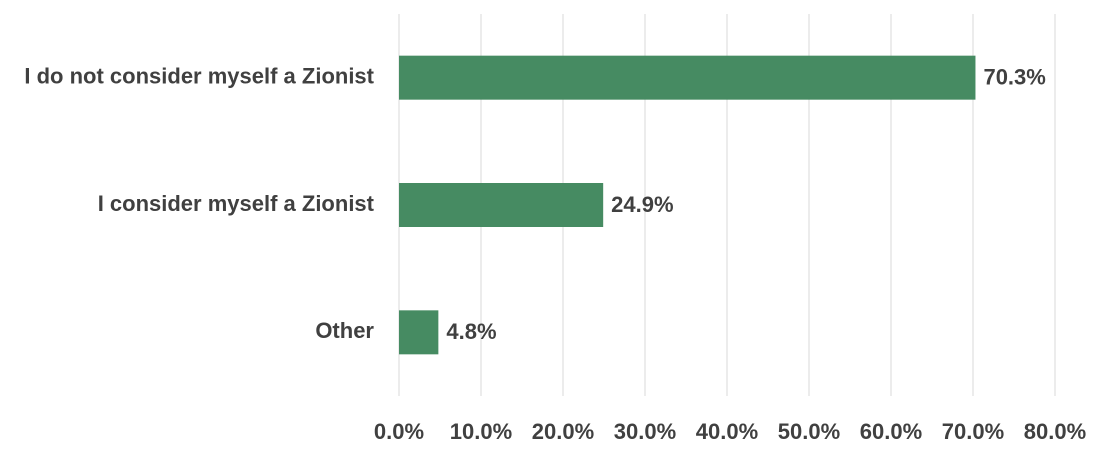 This screenshot has height=462, width=1104. What do you see at coordinates (973, 431) in the screenshot?
I see `x-tick-label: 70.0%` at bounding box center [973, 431].